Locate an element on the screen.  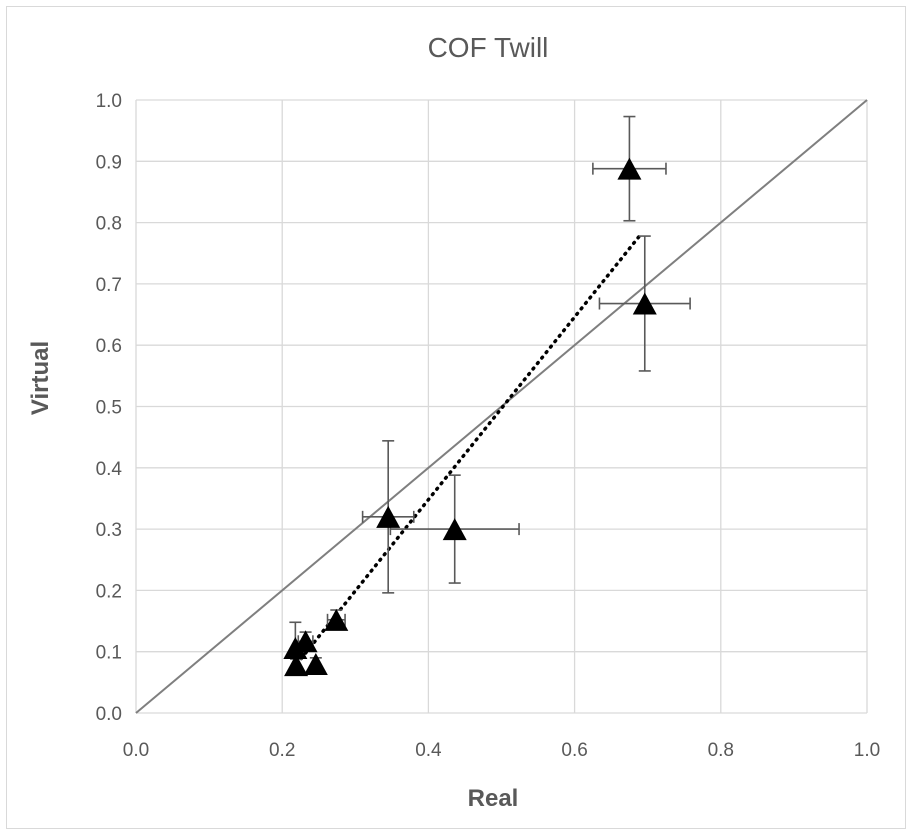
y-tick-label: 1.0 is located at coordinates (109, 101).